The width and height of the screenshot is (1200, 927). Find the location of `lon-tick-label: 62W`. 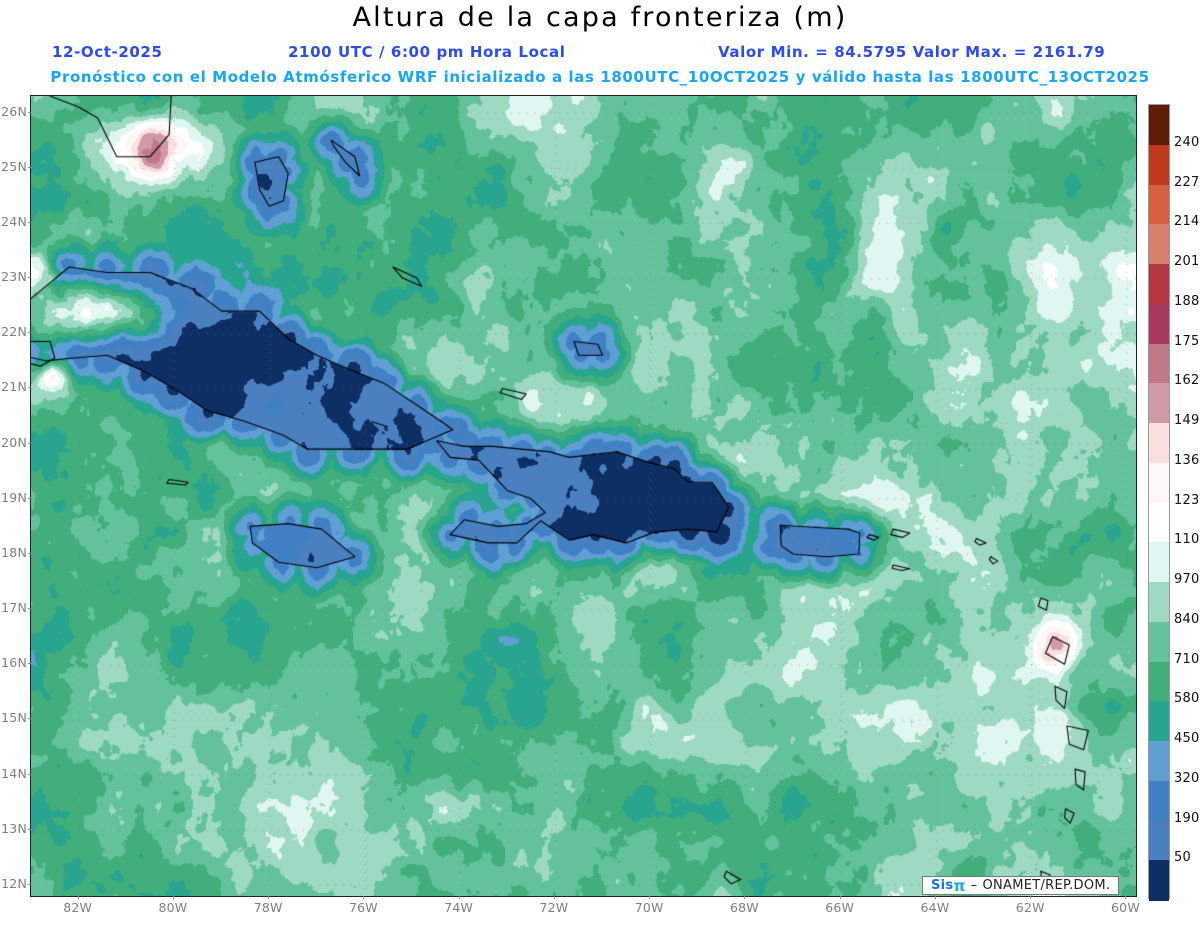

lon-tick-label: 62W is located at coordinates (1030, 907).